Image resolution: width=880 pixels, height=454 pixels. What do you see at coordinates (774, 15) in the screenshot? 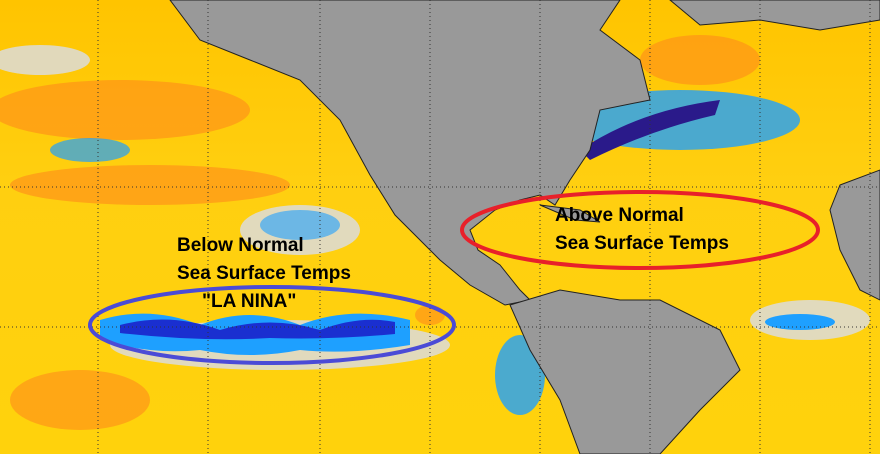
I see `greenland-europe` at bounding box center [774, 15].